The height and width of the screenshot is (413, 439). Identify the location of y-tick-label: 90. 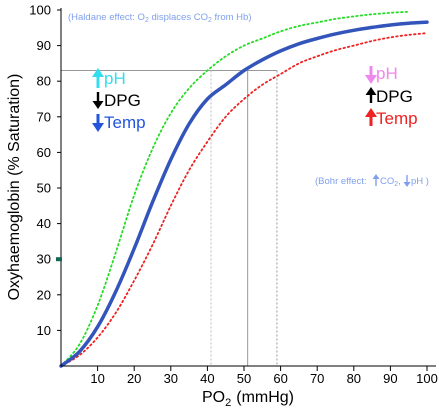
(44, 45).